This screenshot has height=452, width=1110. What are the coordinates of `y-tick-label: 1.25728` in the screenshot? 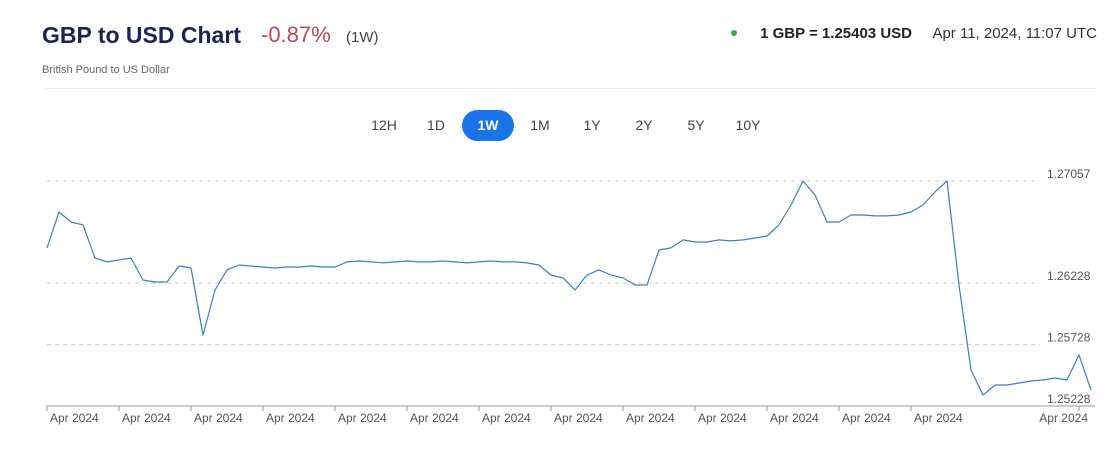 It's located at (1069, 337).